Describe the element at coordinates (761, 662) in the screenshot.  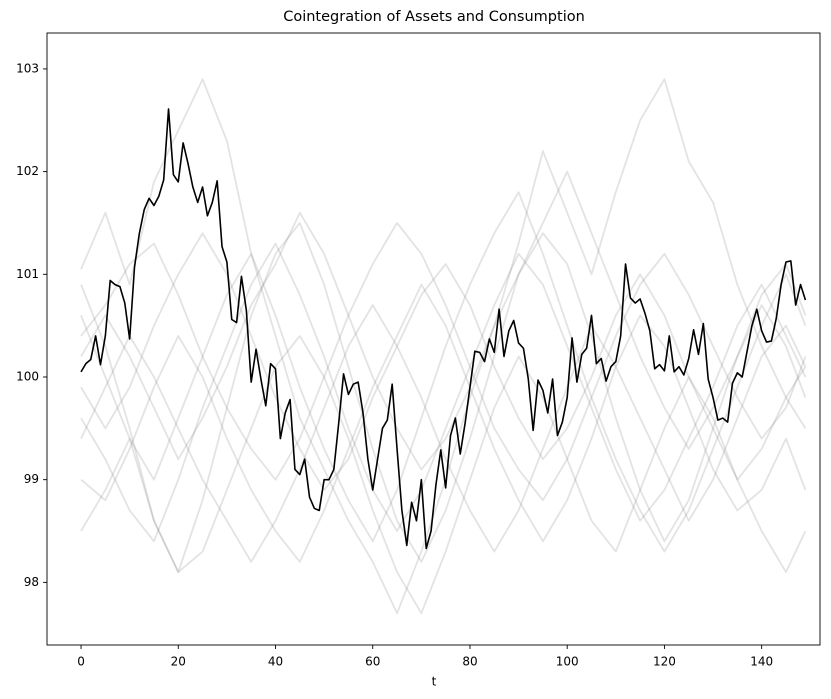
I see `x-tick-label: 140` at that location.